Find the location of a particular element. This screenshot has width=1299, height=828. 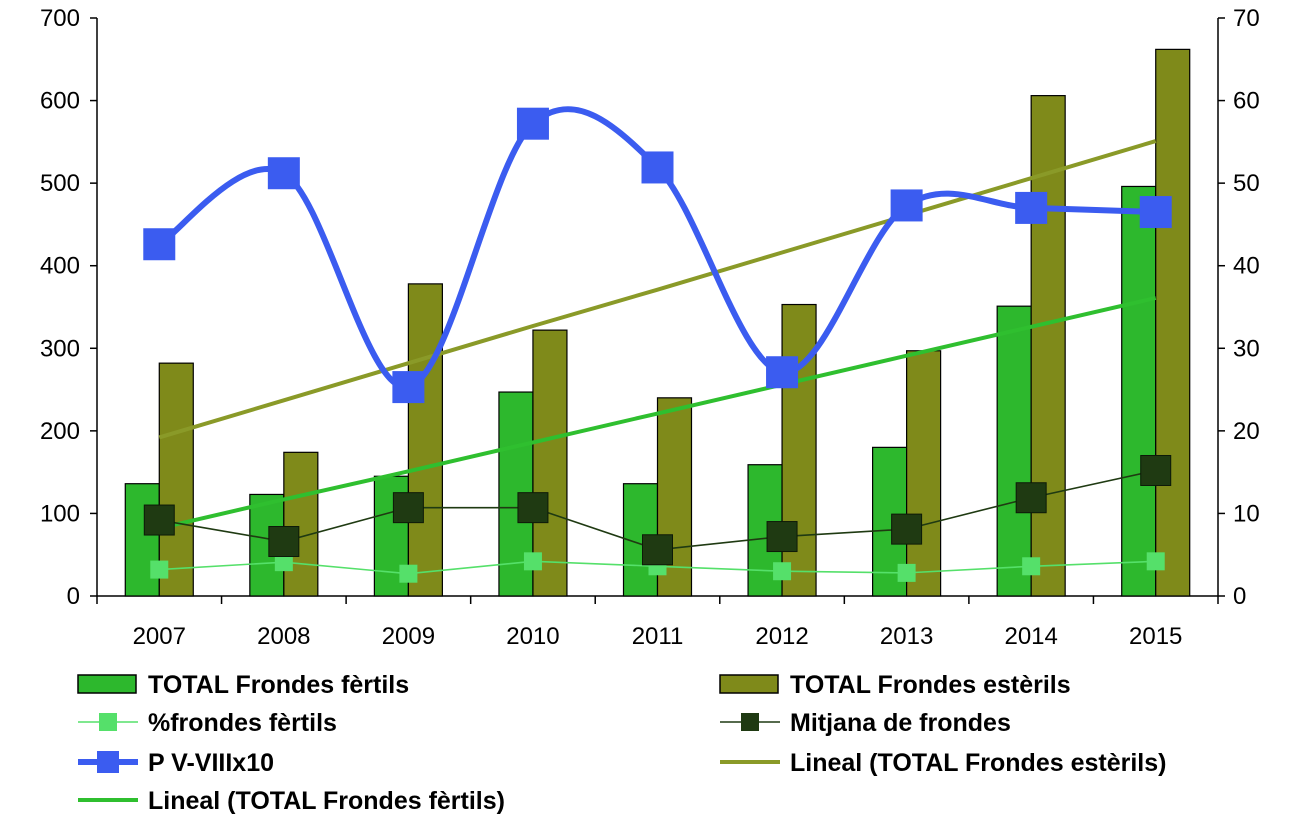

legend-label: TOTAL Frondes fèrtils is located at coordinates (278, 685).